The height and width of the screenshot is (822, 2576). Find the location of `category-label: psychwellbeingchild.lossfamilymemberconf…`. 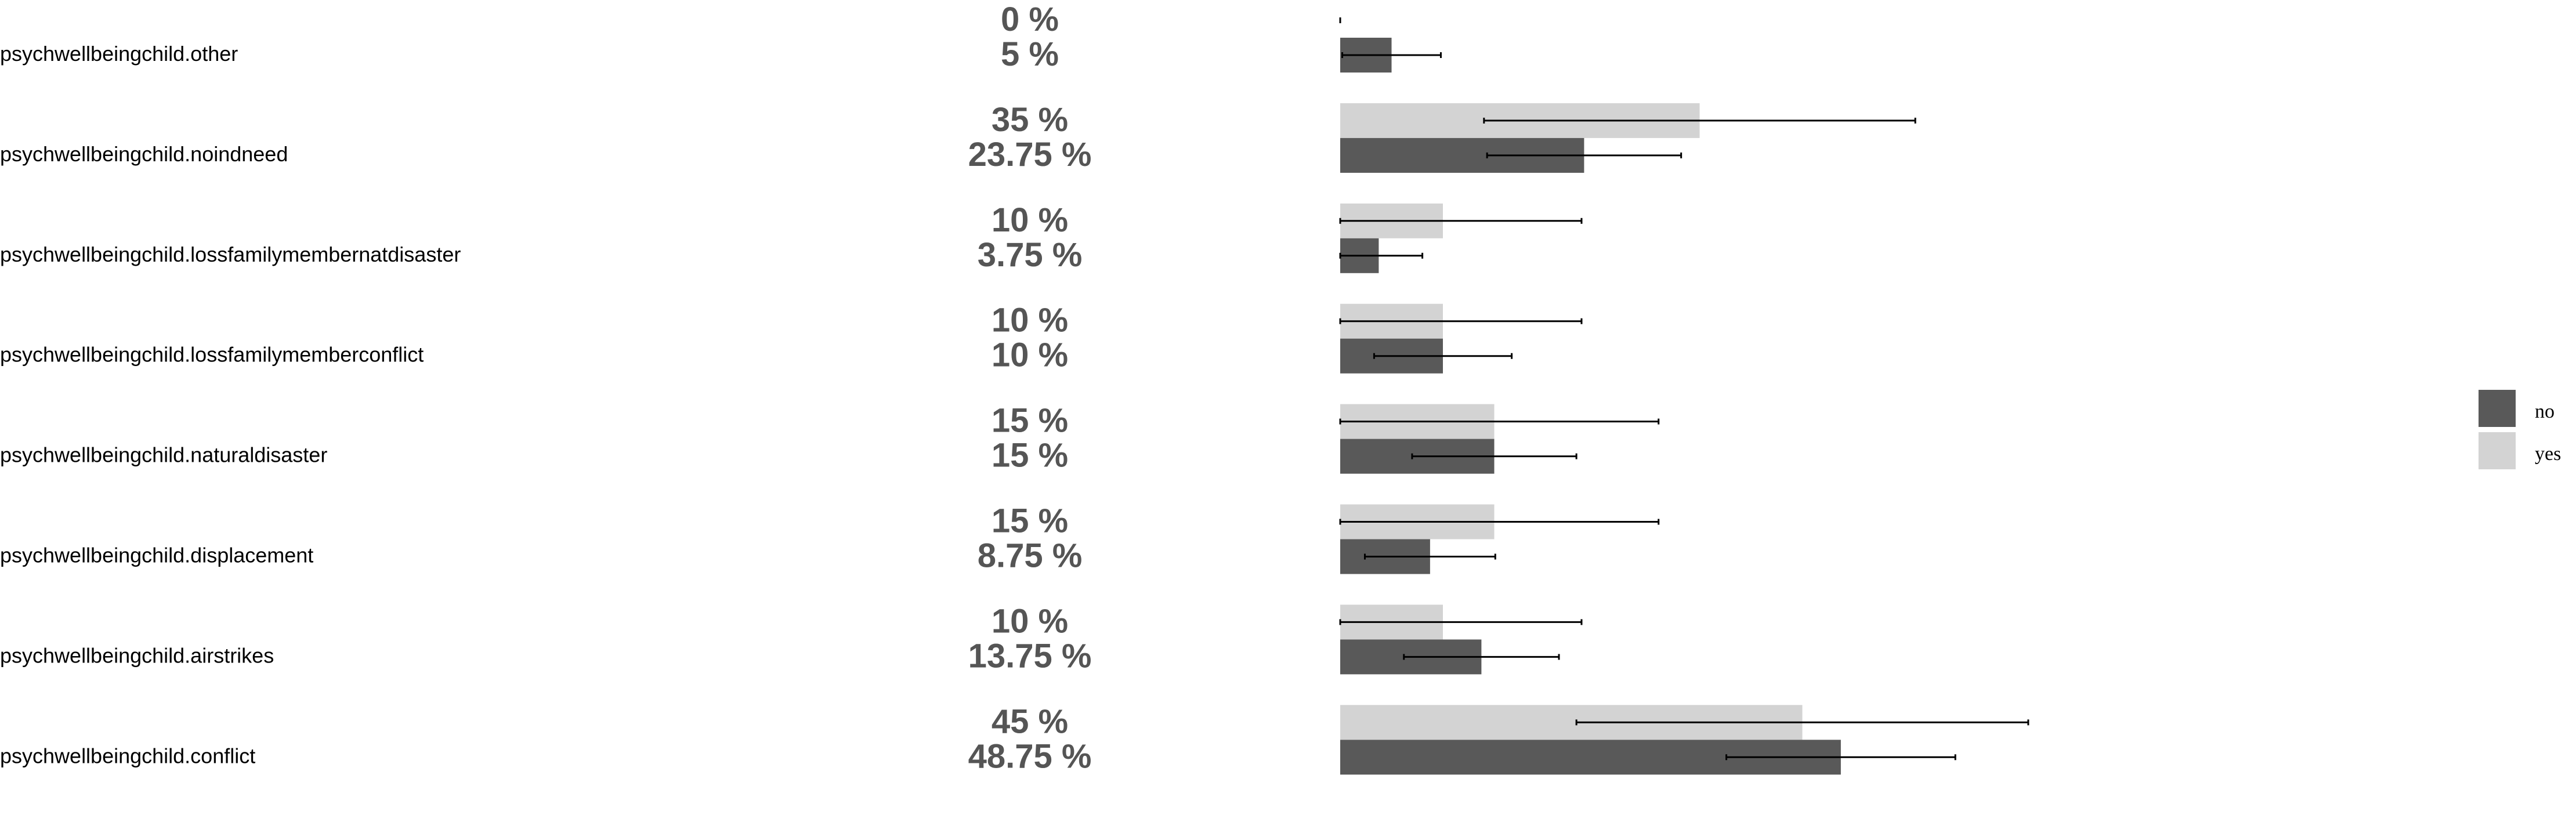

category-label: psychwellbeingchild.lossfamilymemberconf… is located at coordinates (212, 355).